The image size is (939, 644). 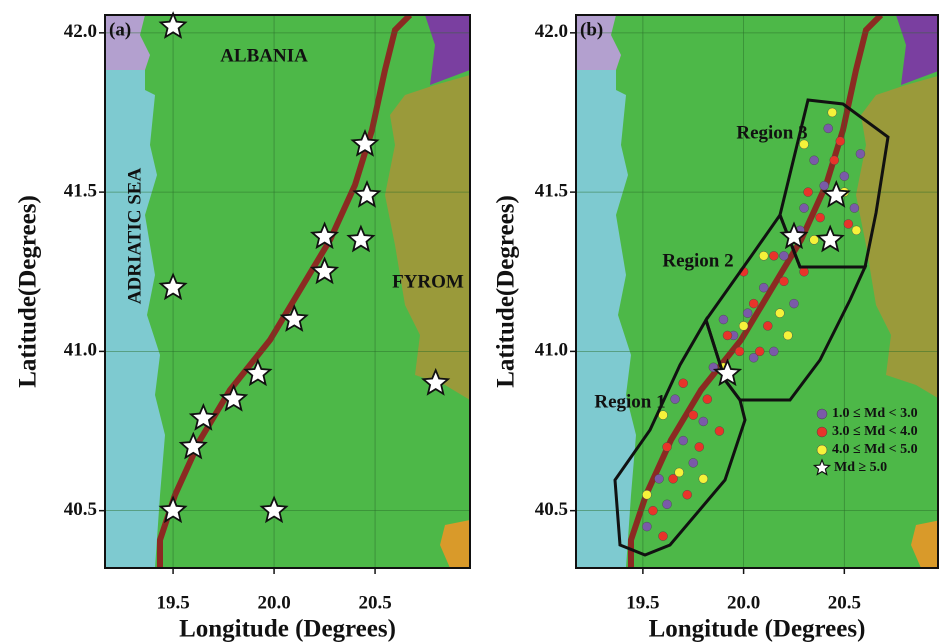 What do you see at coordinates (551, 31) in the screenshot?
I see `y-tick-label: 42.0` at bounding box center [551, 31].